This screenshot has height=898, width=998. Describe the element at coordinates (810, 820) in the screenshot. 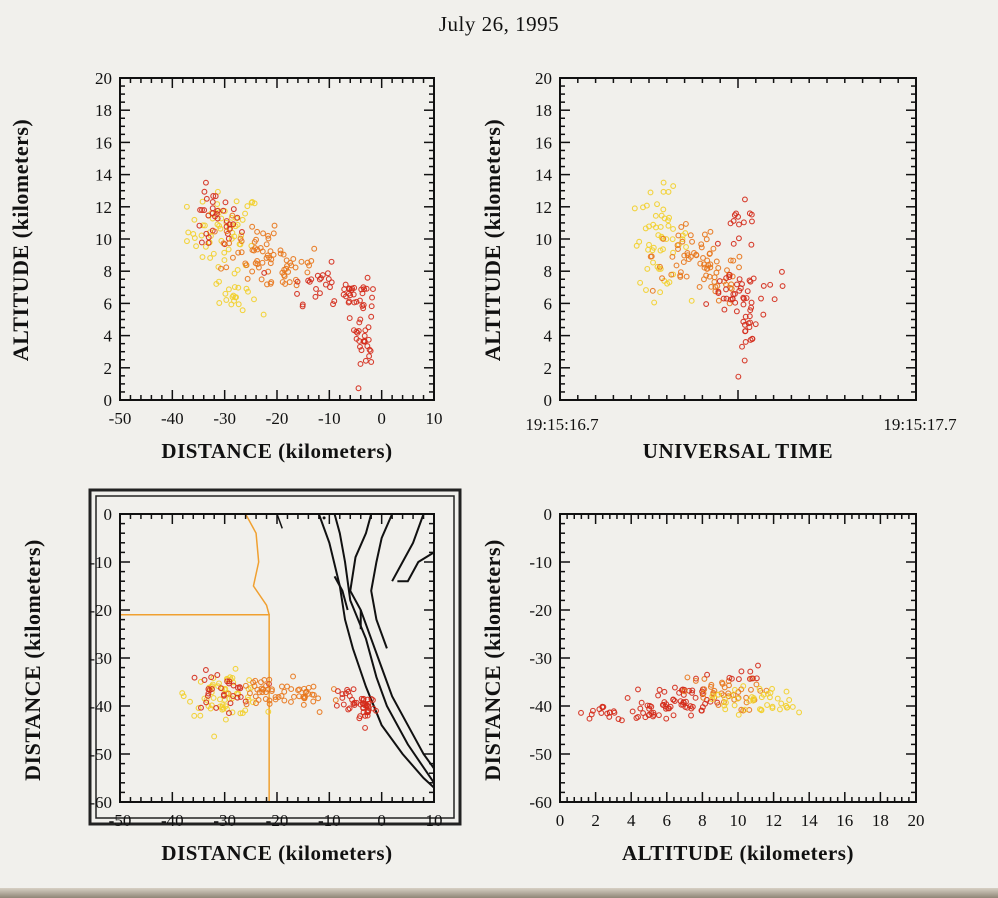

I see `x-tick-label: 14` at that location.